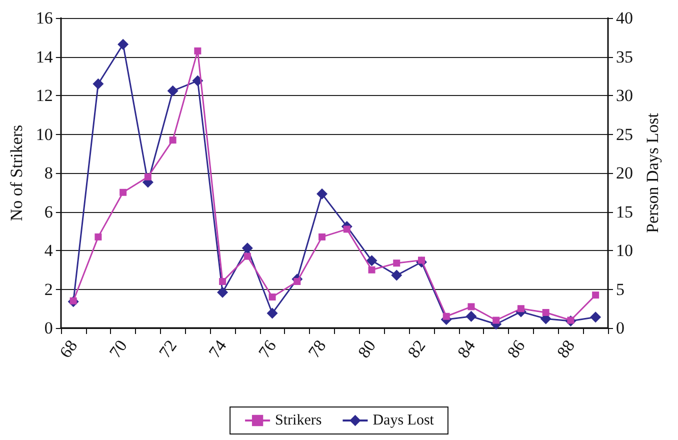 Image resolution: width=678 pixels, height=440 pixels. What do you see at coordinates (44, 18) in the screenshot?
I see `y-tick-label: 16` at bounding box center [44, 18].